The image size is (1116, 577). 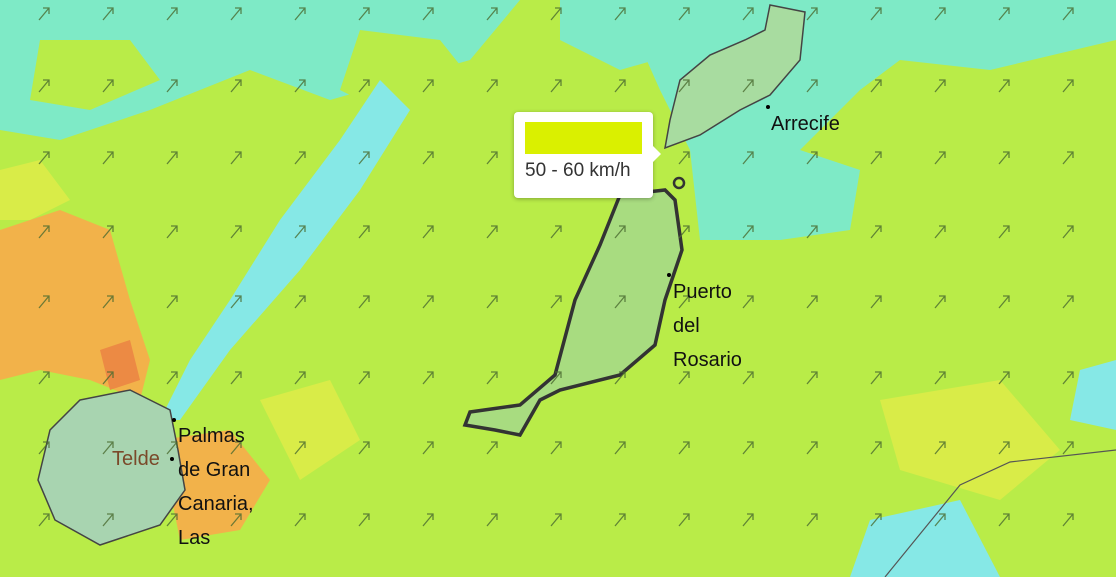 I want to click on city-label-las-palmas: Palmas de Gran Canaria, Las, so click(x=216, y=487).